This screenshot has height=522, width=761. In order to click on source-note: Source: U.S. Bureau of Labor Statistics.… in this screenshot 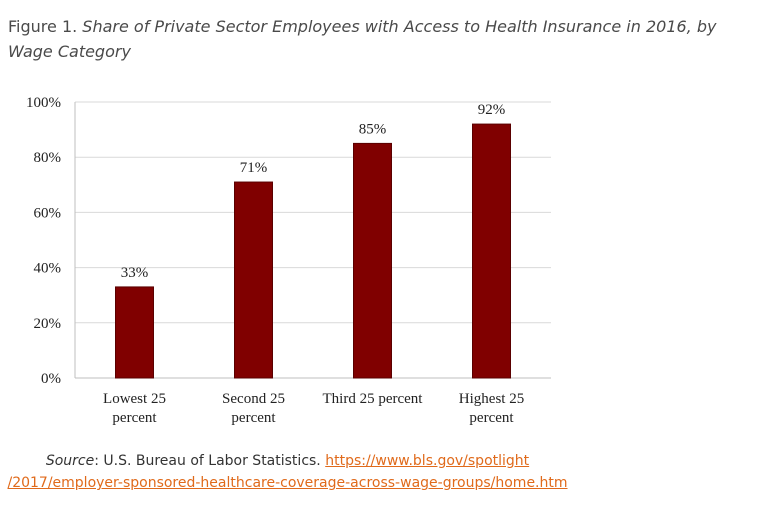, I will do `click(287, 472)`.